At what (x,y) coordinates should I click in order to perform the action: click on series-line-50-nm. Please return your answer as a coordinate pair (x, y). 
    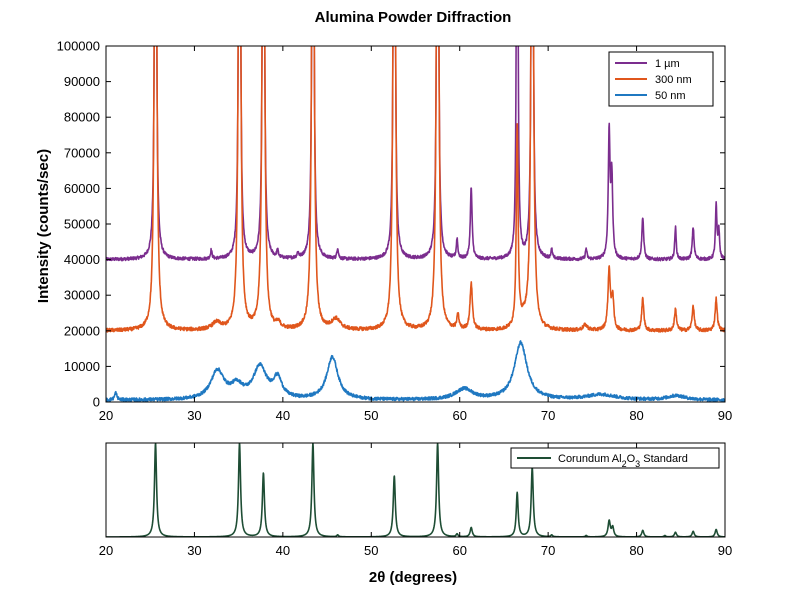
    Looking at the image, I should click on (415, 371).